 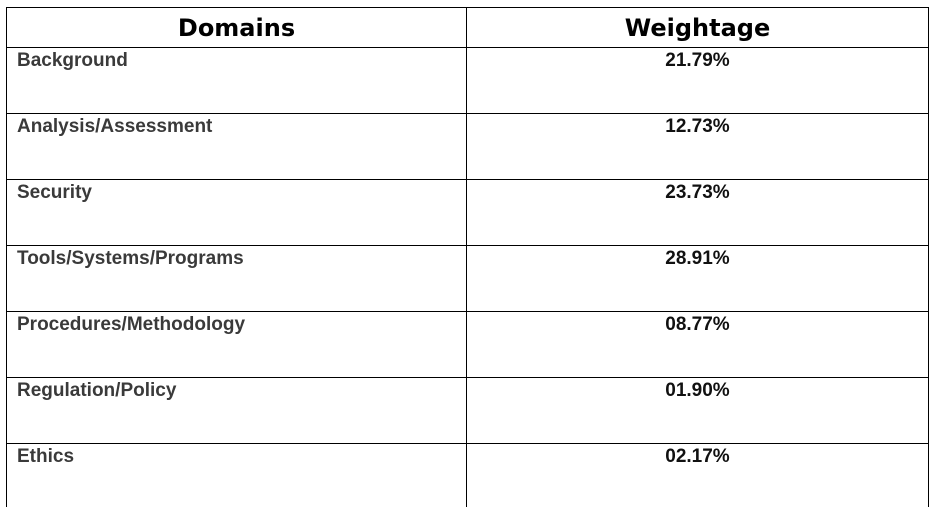 I want to click on table-row: Procedures/Methodology 08.77%, so click(x=467, y=344).